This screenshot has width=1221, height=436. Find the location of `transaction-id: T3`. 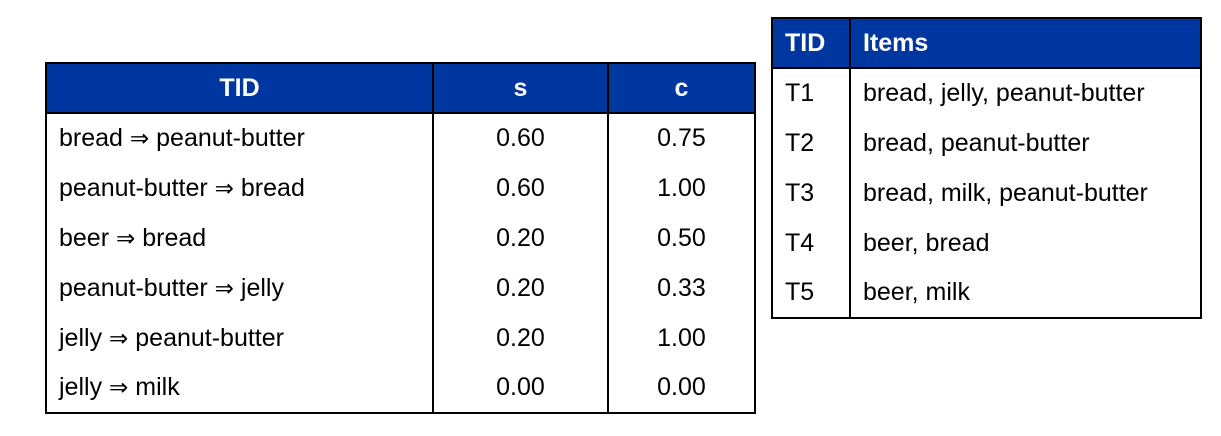

transaction-id: T3 is located at coordinates (811, 193).